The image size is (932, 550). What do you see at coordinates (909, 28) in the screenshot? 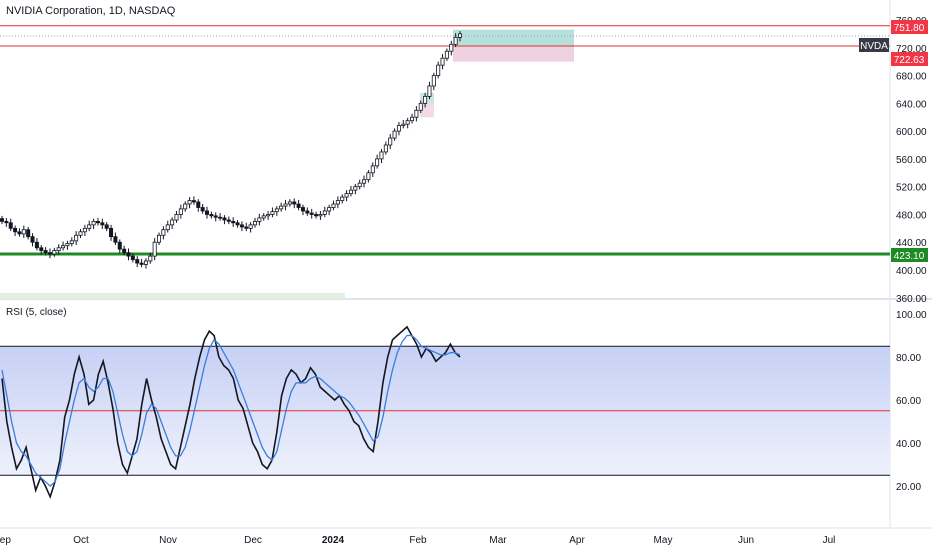
I see `price-high-badge-label: 751.80` at bounding box center [909, 28].